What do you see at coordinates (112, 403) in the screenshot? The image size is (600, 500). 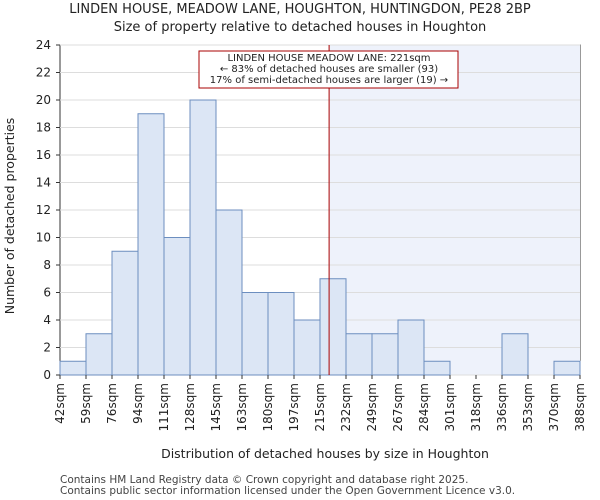 I see `x-tick-label: 76sqm` at bounding box center [112, 403].